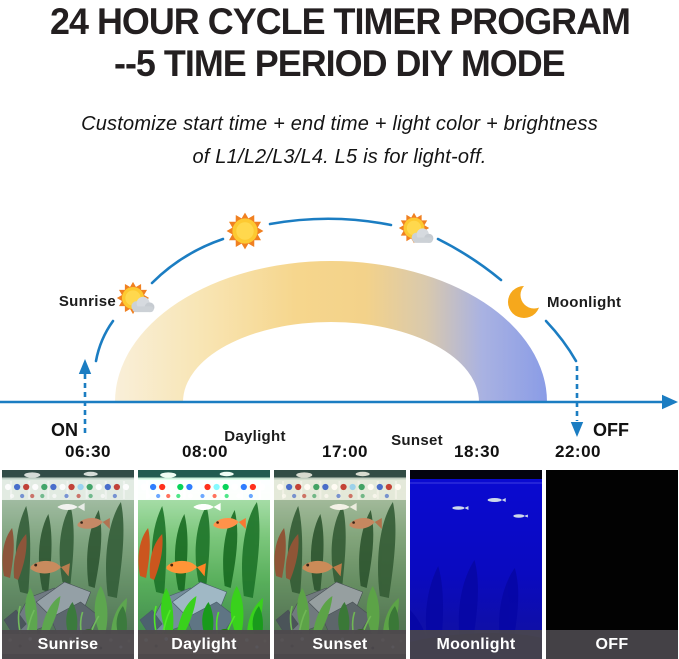  What do you see at coordinates (331, 331) in the screenshot?
I see `gradient-arc-ring` at bounding box center [331, 331].